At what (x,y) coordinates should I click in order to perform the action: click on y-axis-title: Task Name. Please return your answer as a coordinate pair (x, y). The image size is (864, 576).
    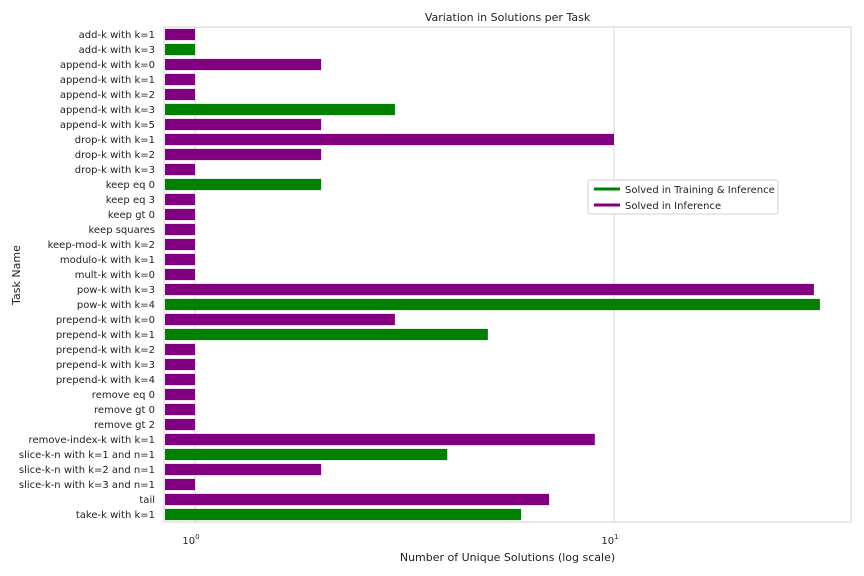
    Looking at the image, I should click on (16, 275).